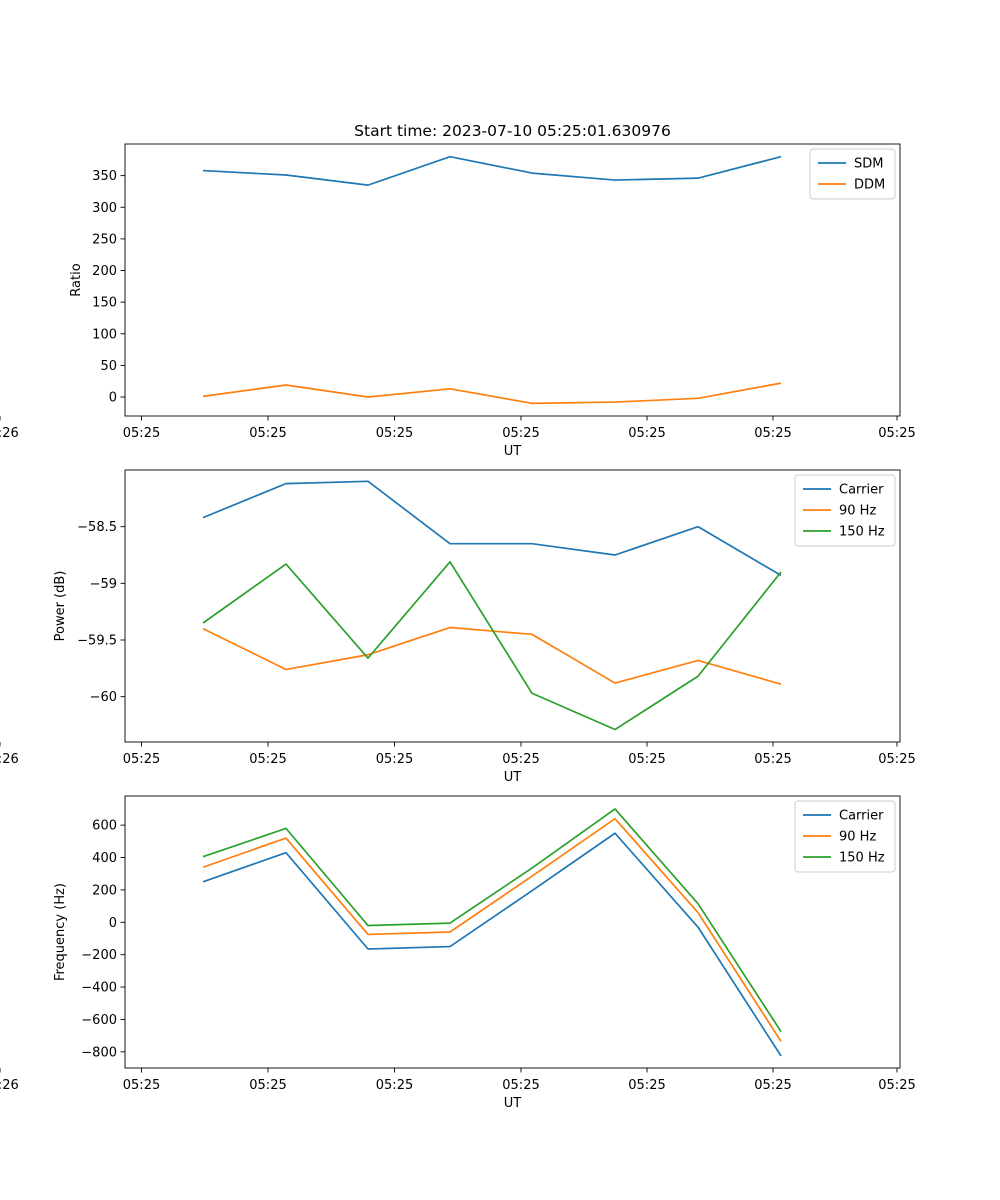  Describe the element at coordinates (97, 527) in the screenshot. I see `y-tick-label: −58.5` at that location.